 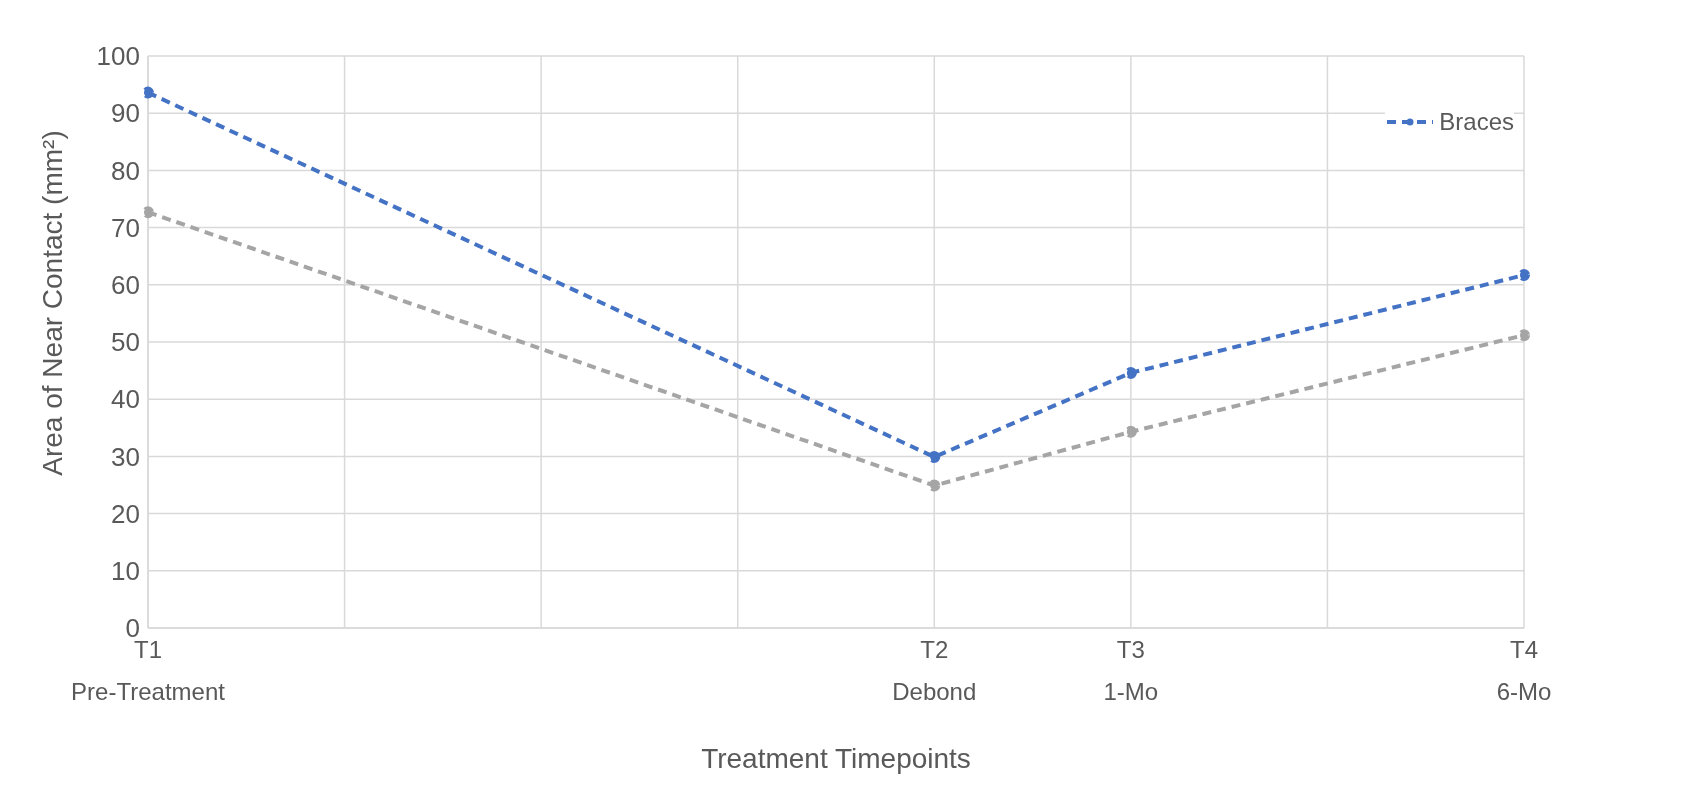 I want to click on x-tick-label: T1 Pre-Treatment, so click(x=148, y=670).